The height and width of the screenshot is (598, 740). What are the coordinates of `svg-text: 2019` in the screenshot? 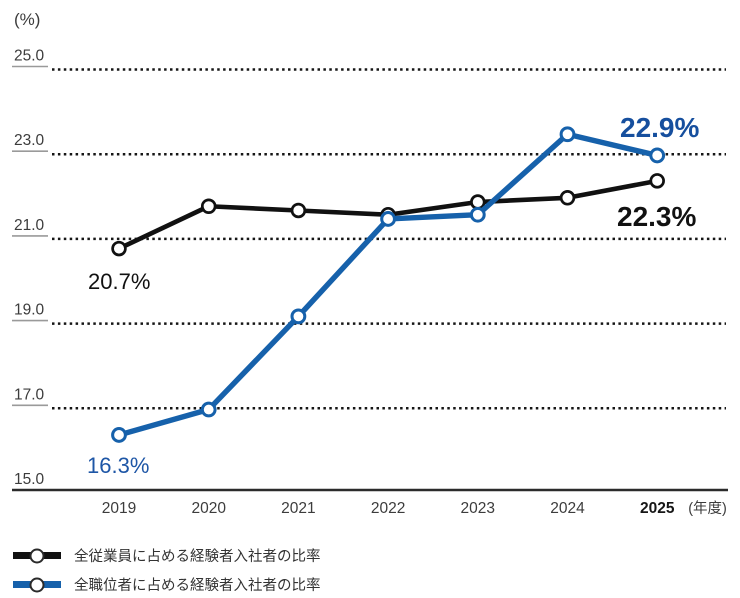 It's located at (119, 508).